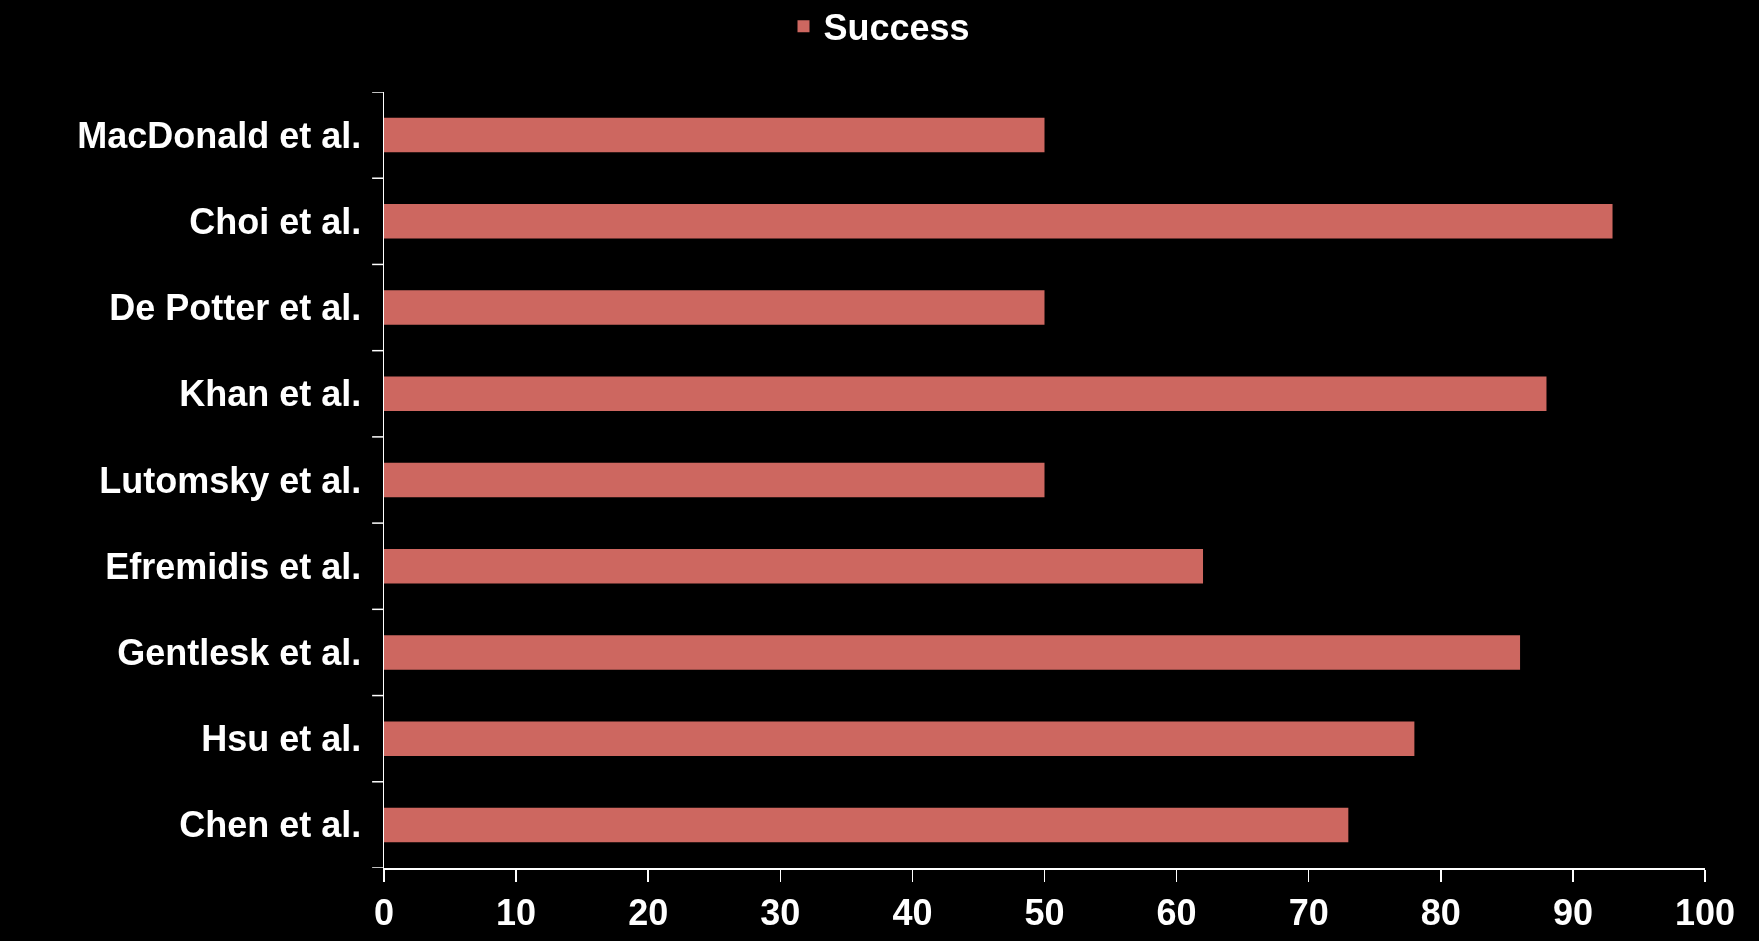 The width and height of the screenshot is (1759, 941). I want to click on x-tick-label: 20, so click(648, 912).